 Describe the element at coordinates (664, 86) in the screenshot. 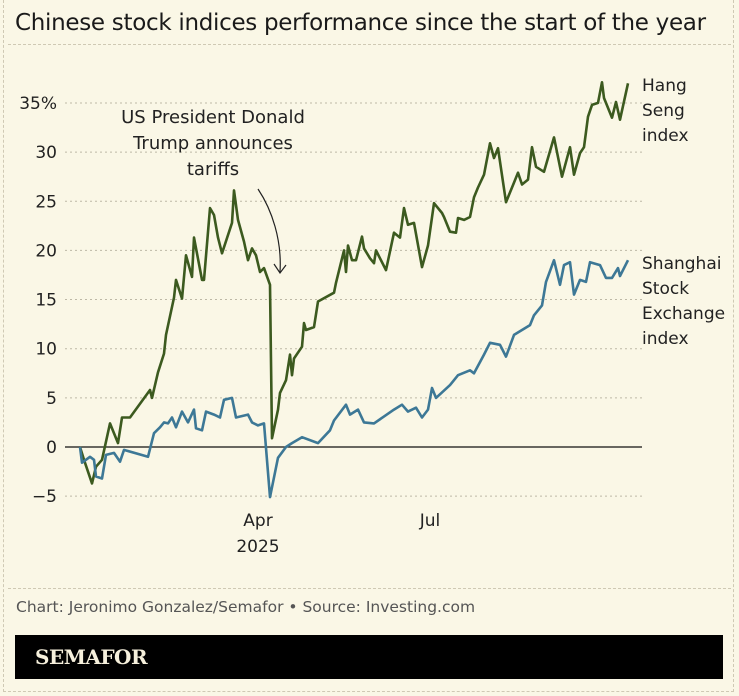

I see `hang-seng-label: Hang` at that location.